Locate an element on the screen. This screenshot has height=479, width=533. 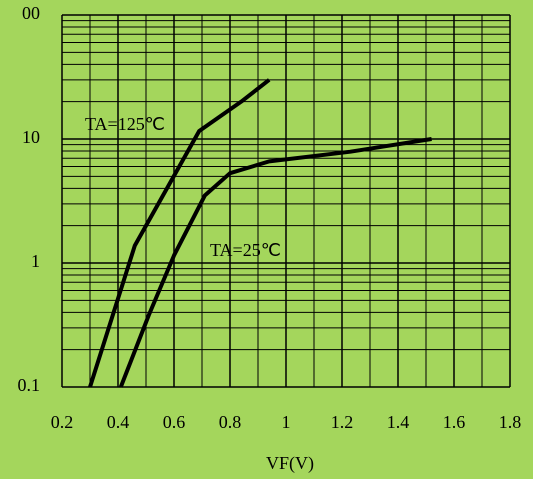
x-tick-label: 0.4 is located at coordinates (118, 422).